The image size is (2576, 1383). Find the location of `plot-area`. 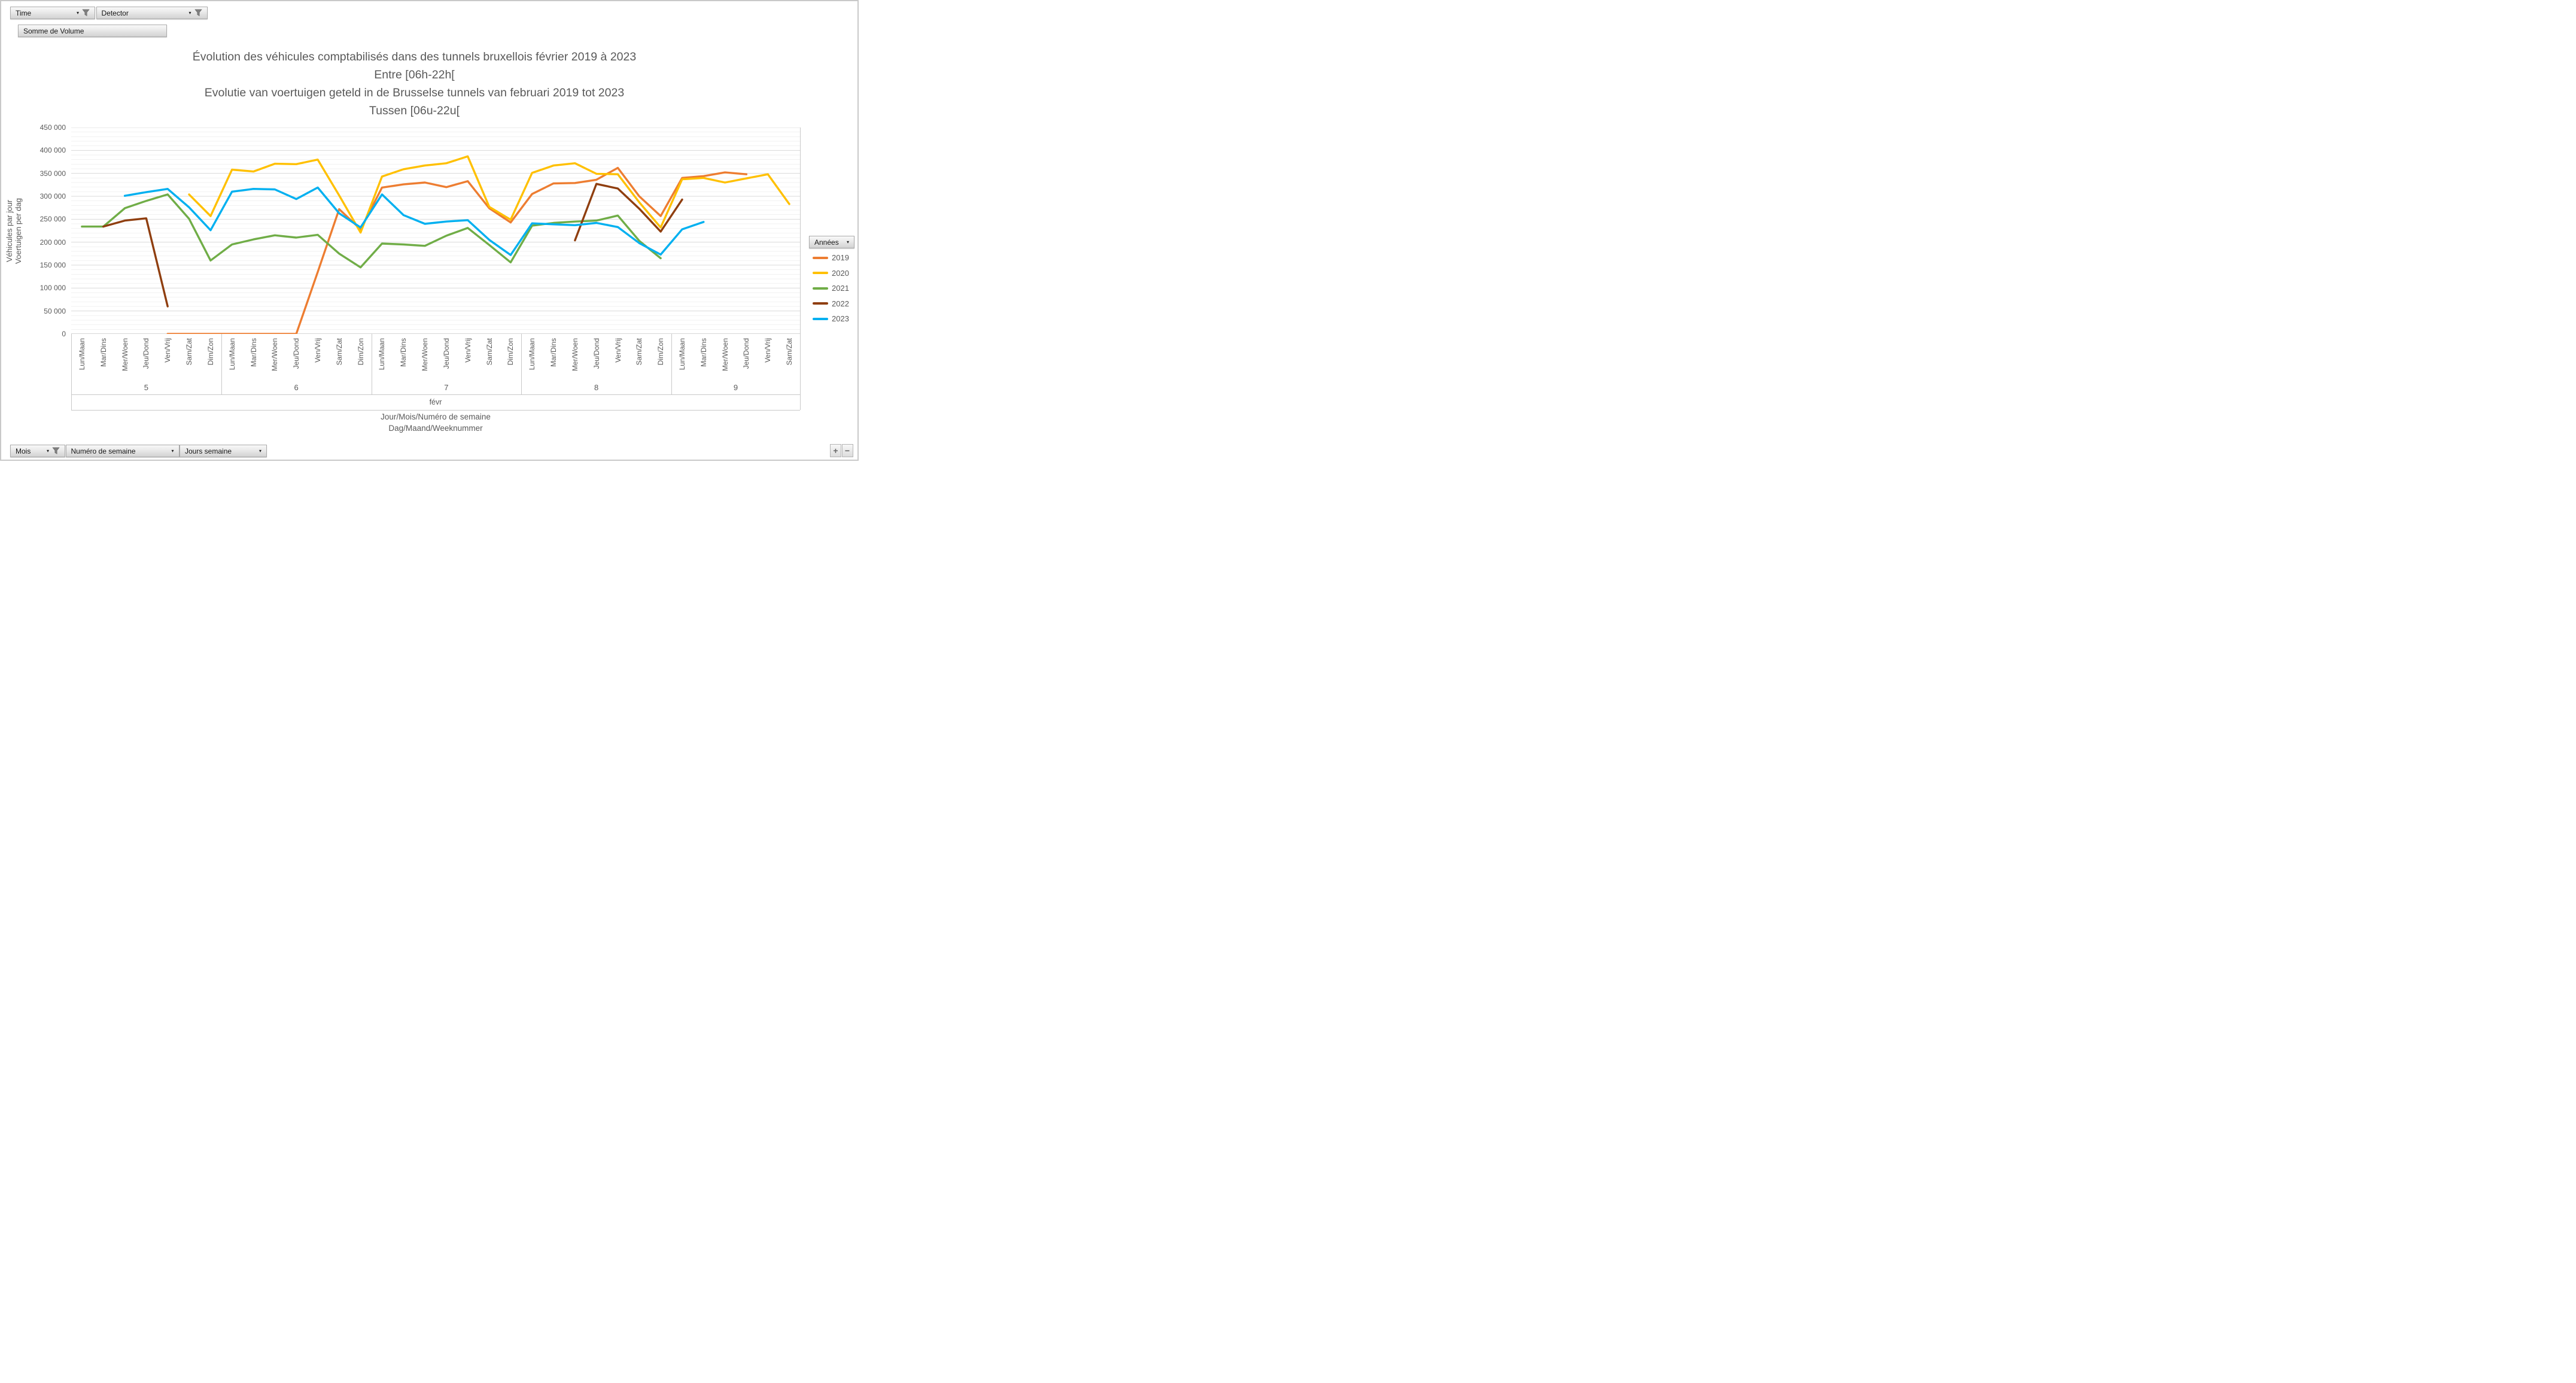

plot-area is located at coordinates (435, 231).